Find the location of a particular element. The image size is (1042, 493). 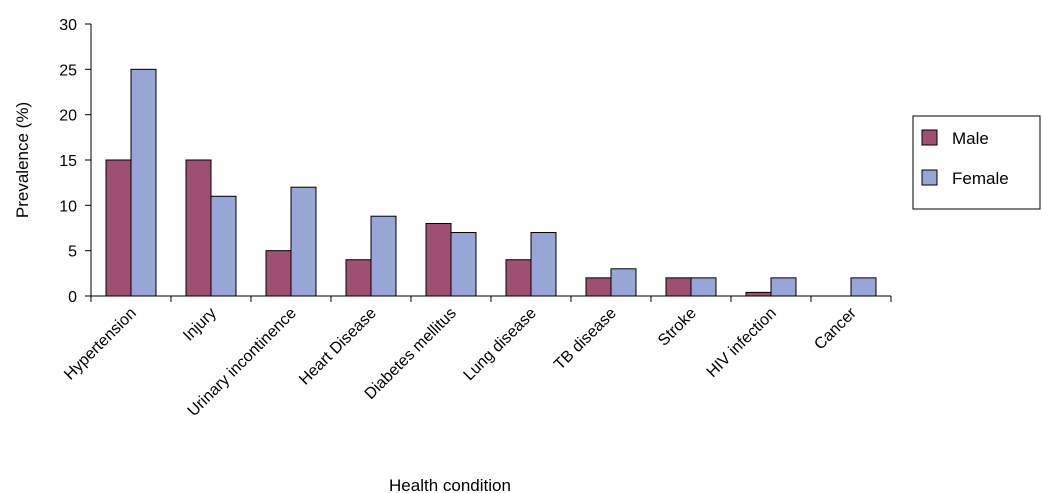

y-tick-label: 0 is located at coordinates (72, 297).